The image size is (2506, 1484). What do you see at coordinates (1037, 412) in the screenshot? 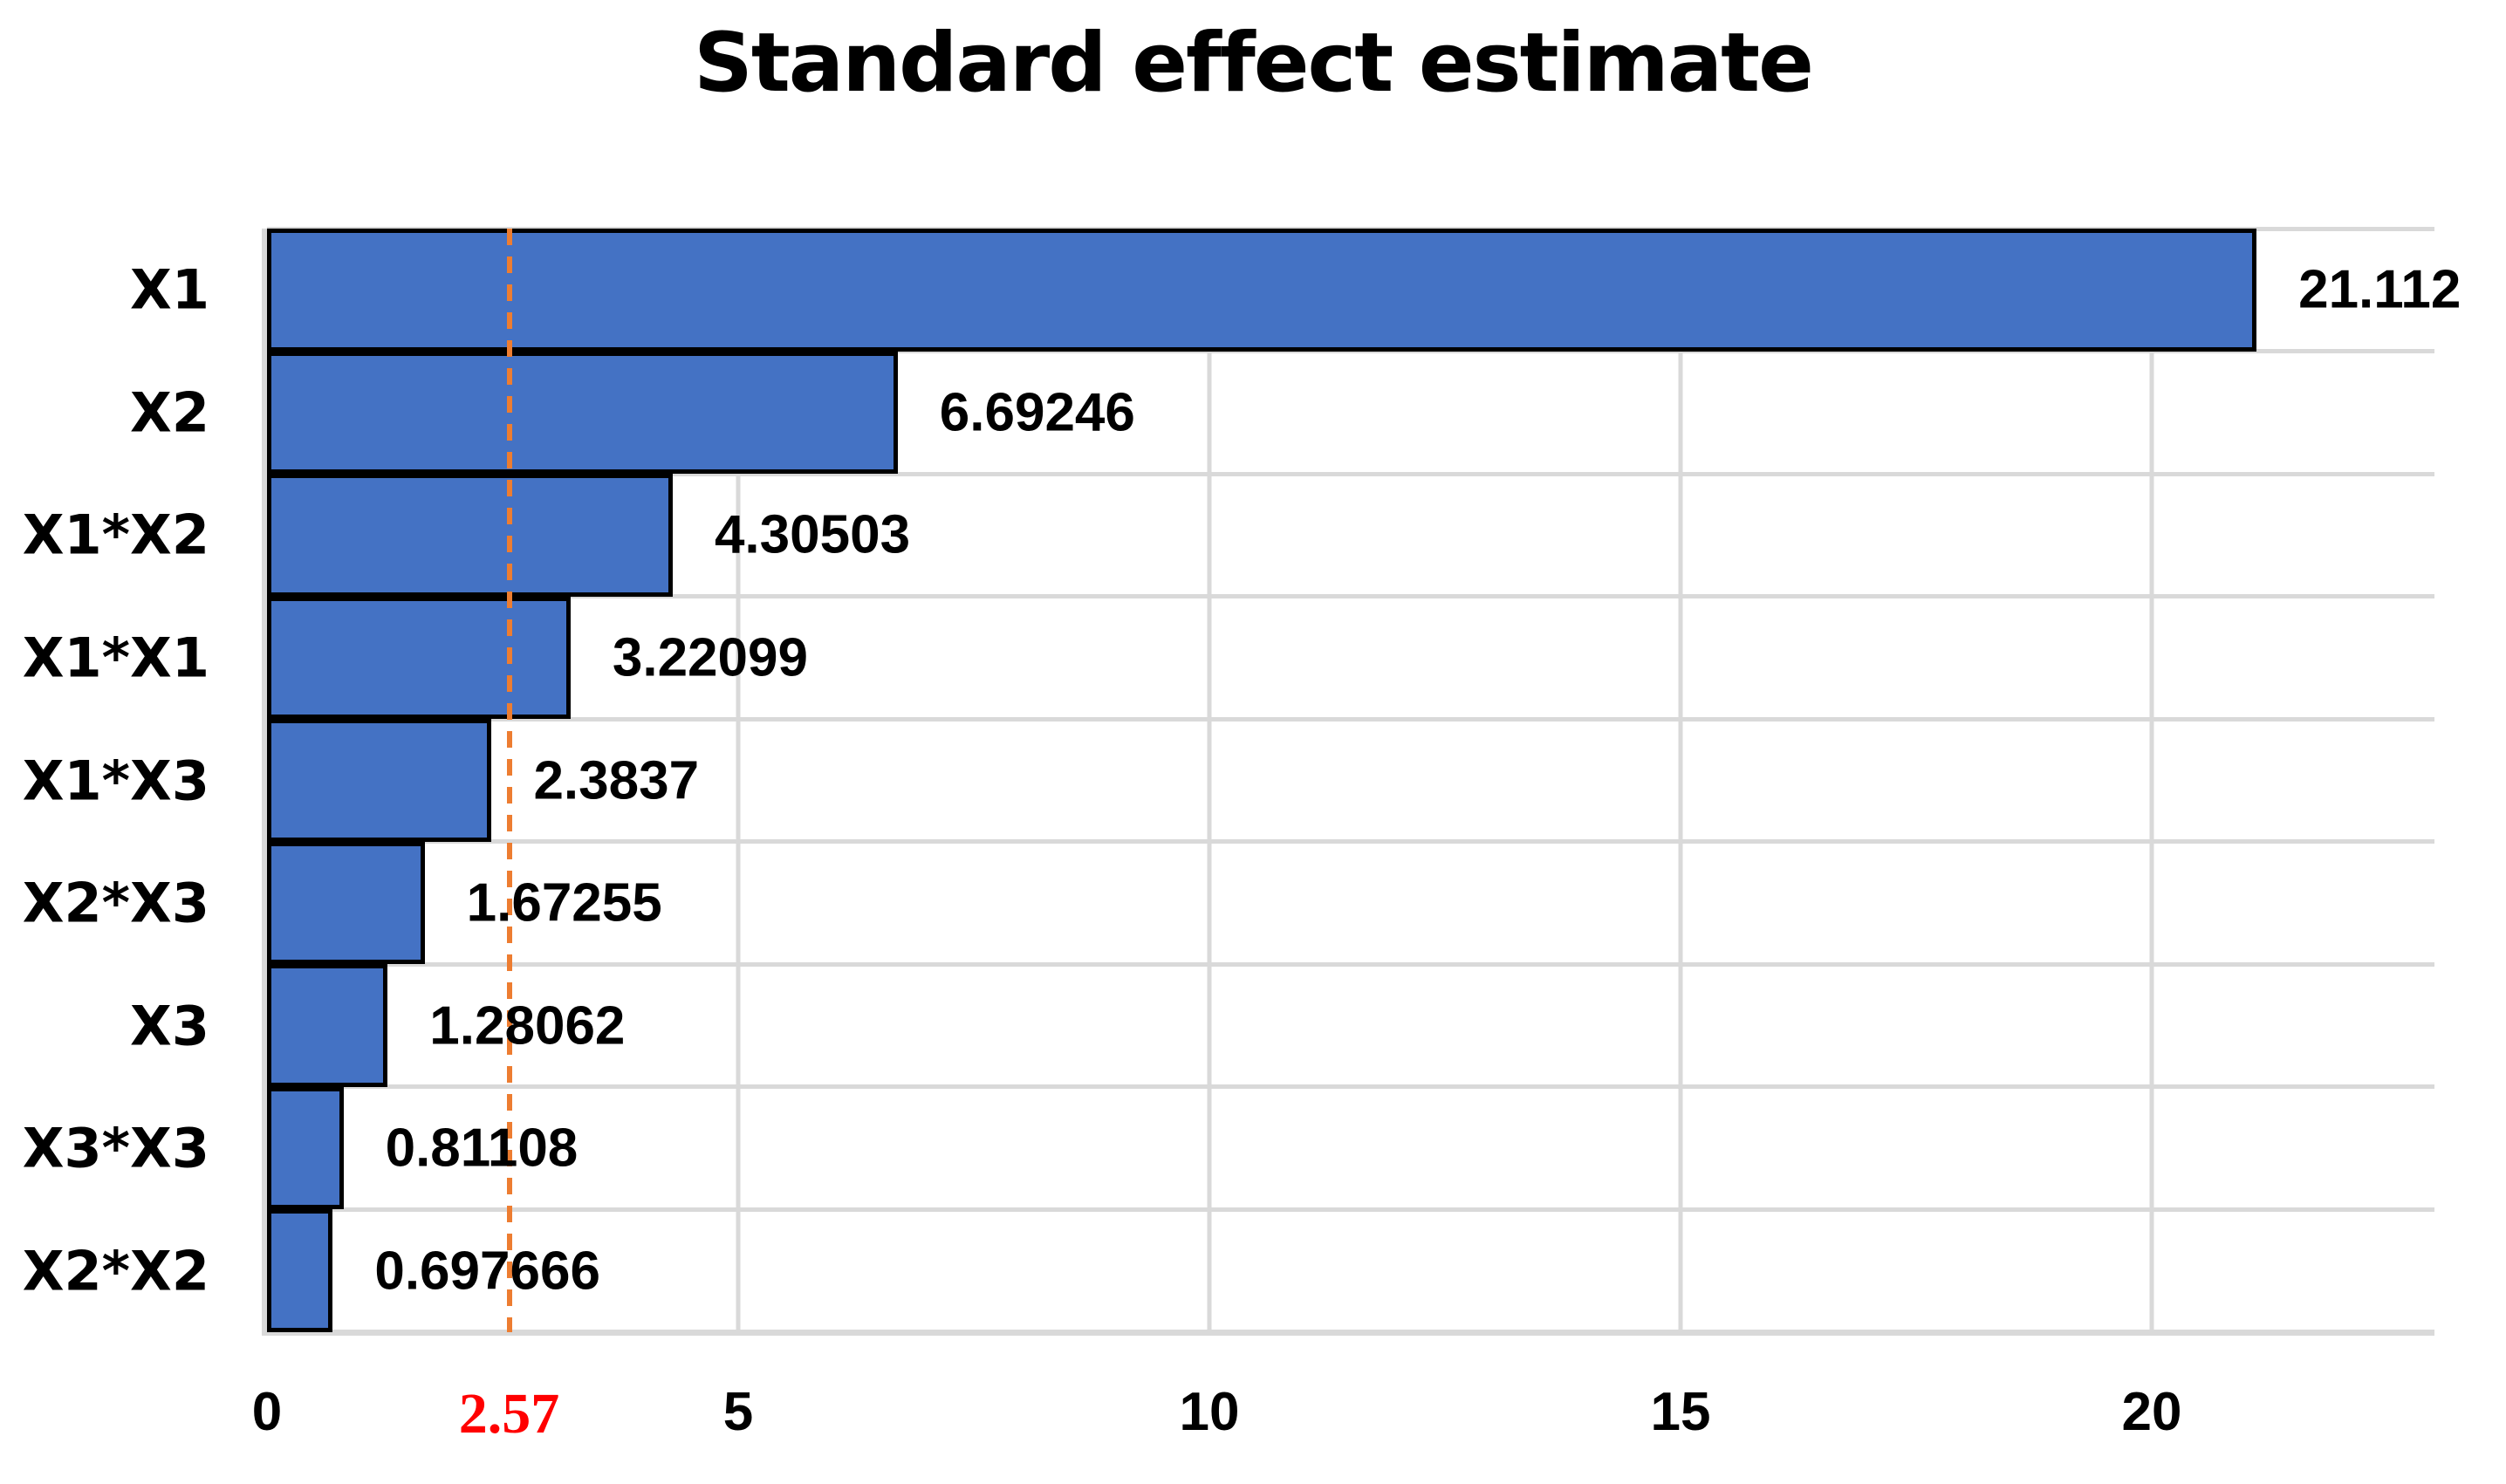
I see `value-label-X2: 6.69246` at bounding box center [1037, 412].